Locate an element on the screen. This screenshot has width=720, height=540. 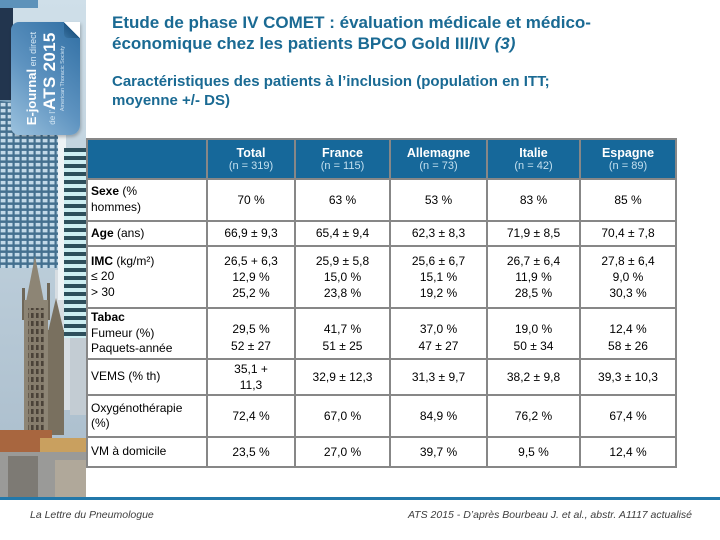
table-cell: 25,9 ± 5,8 15,0 % 23,8 % is located at coordinates (342, 277).